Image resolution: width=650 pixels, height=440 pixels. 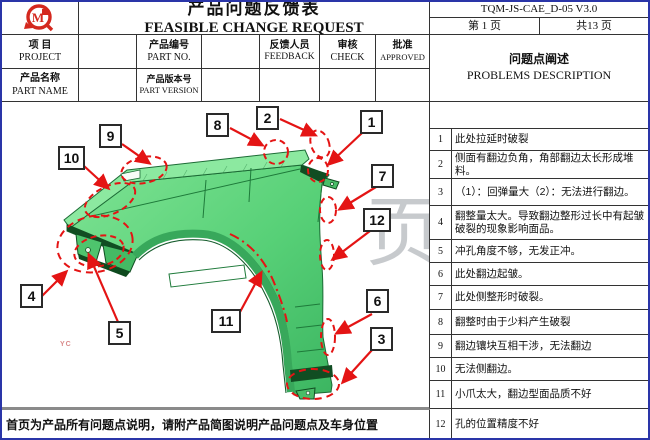 I want to click on row-number: 8, so click(x=441, y=322).